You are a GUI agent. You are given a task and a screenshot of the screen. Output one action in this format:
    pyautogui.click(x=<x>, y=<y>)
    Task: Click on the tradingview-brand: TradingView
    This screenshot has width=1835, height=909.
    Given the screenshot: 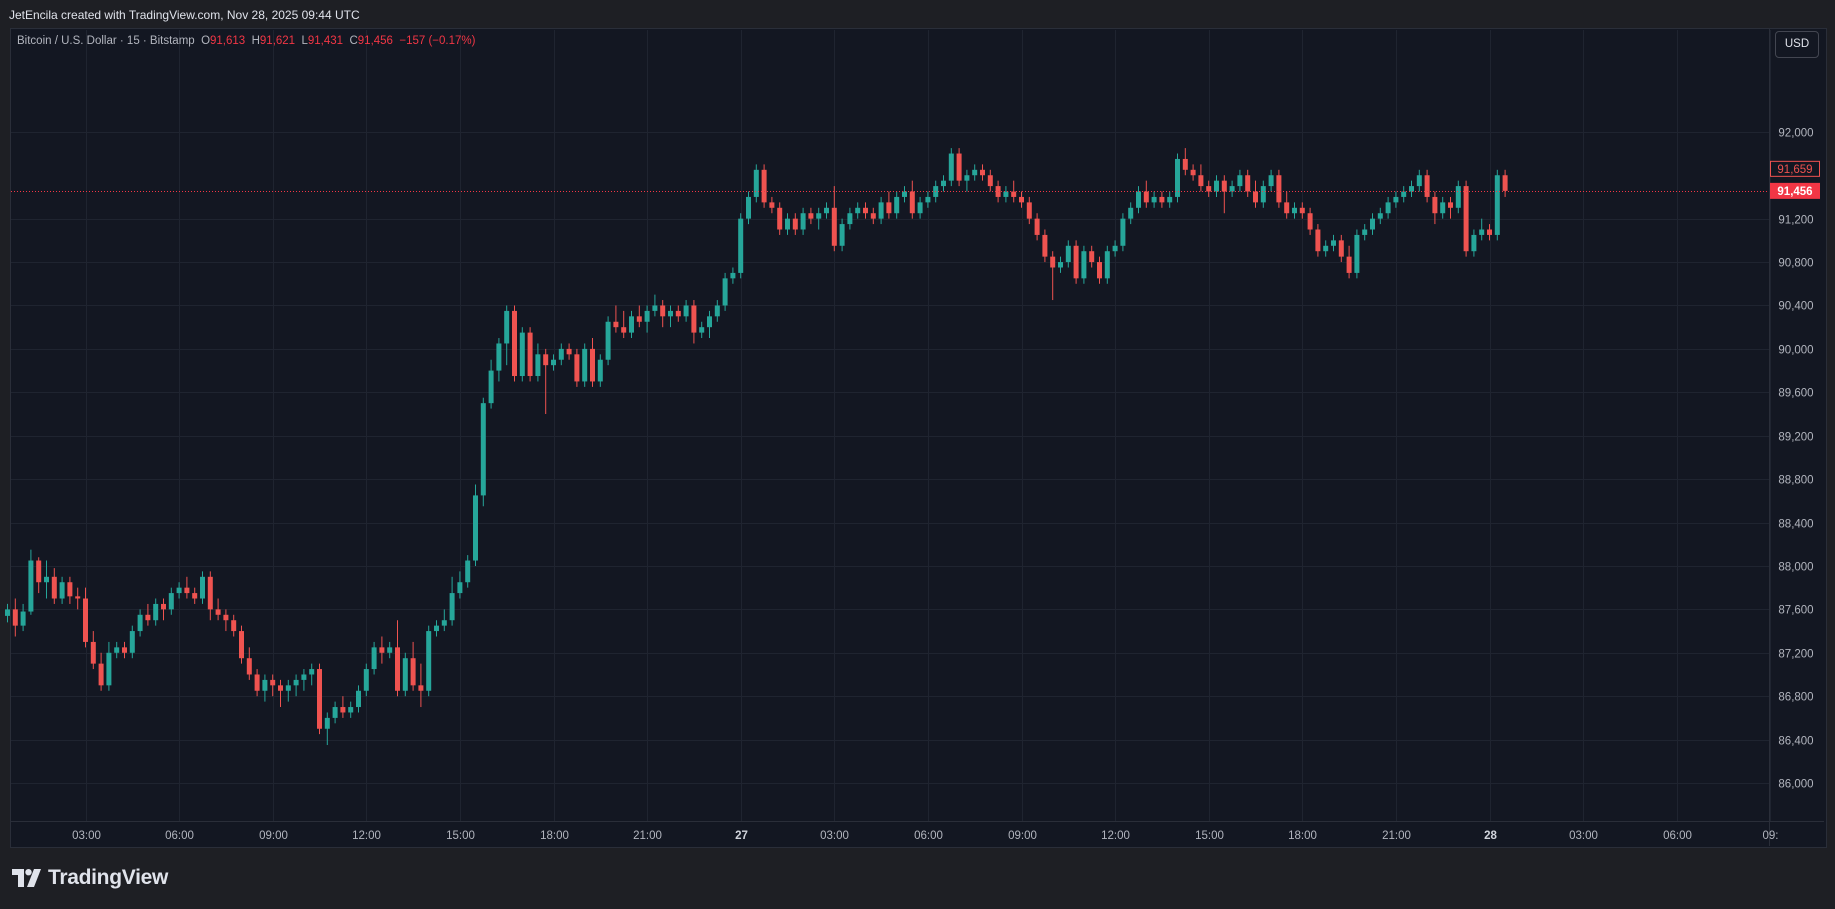 What is the action you would take?
    pyautogui.click(x=90, y=878)
    